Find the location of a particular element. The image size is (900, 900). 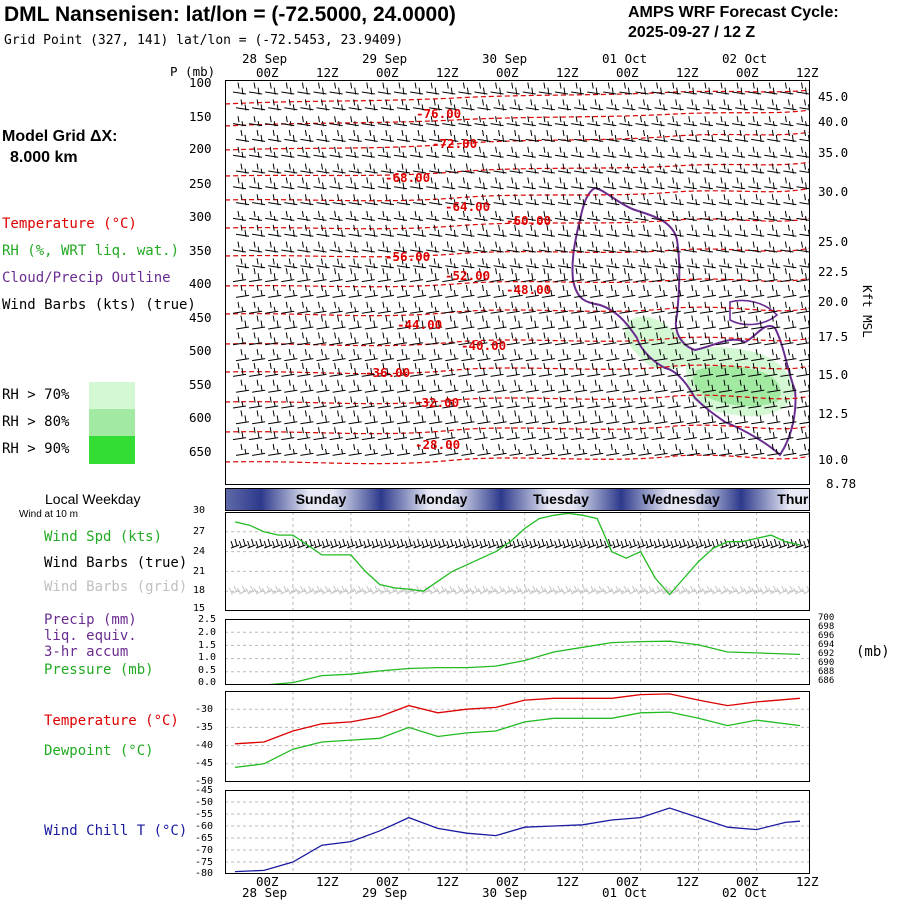

pressure-tick: 650 is located at coordinates (200, 451).